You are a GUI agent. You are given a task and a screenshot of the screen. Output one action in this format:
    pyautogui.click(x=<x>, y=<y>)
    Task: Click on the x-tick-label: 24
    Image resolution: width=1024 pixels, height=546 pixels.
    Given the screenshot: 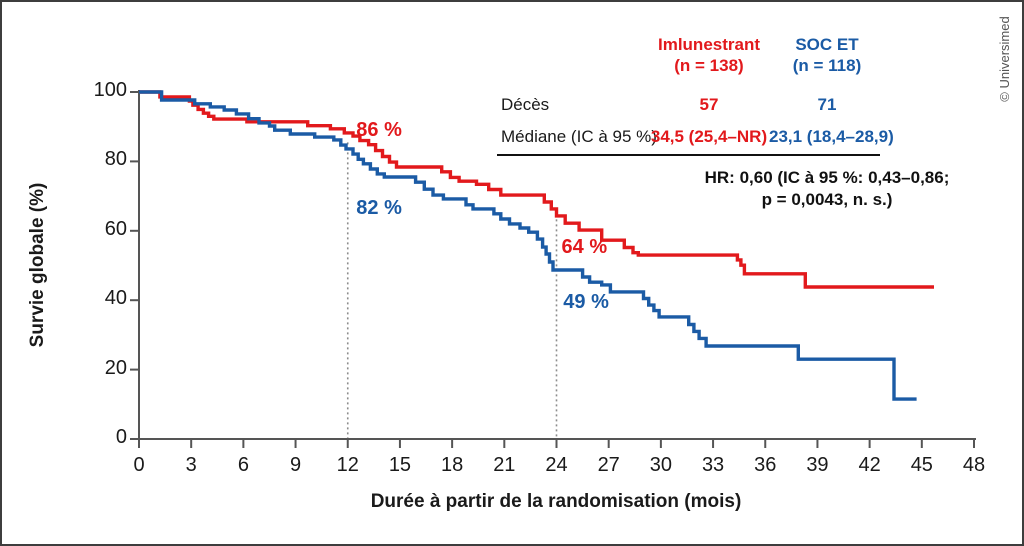 What is the action you would take?
    pyautogui.click(x=556, y=465)
    